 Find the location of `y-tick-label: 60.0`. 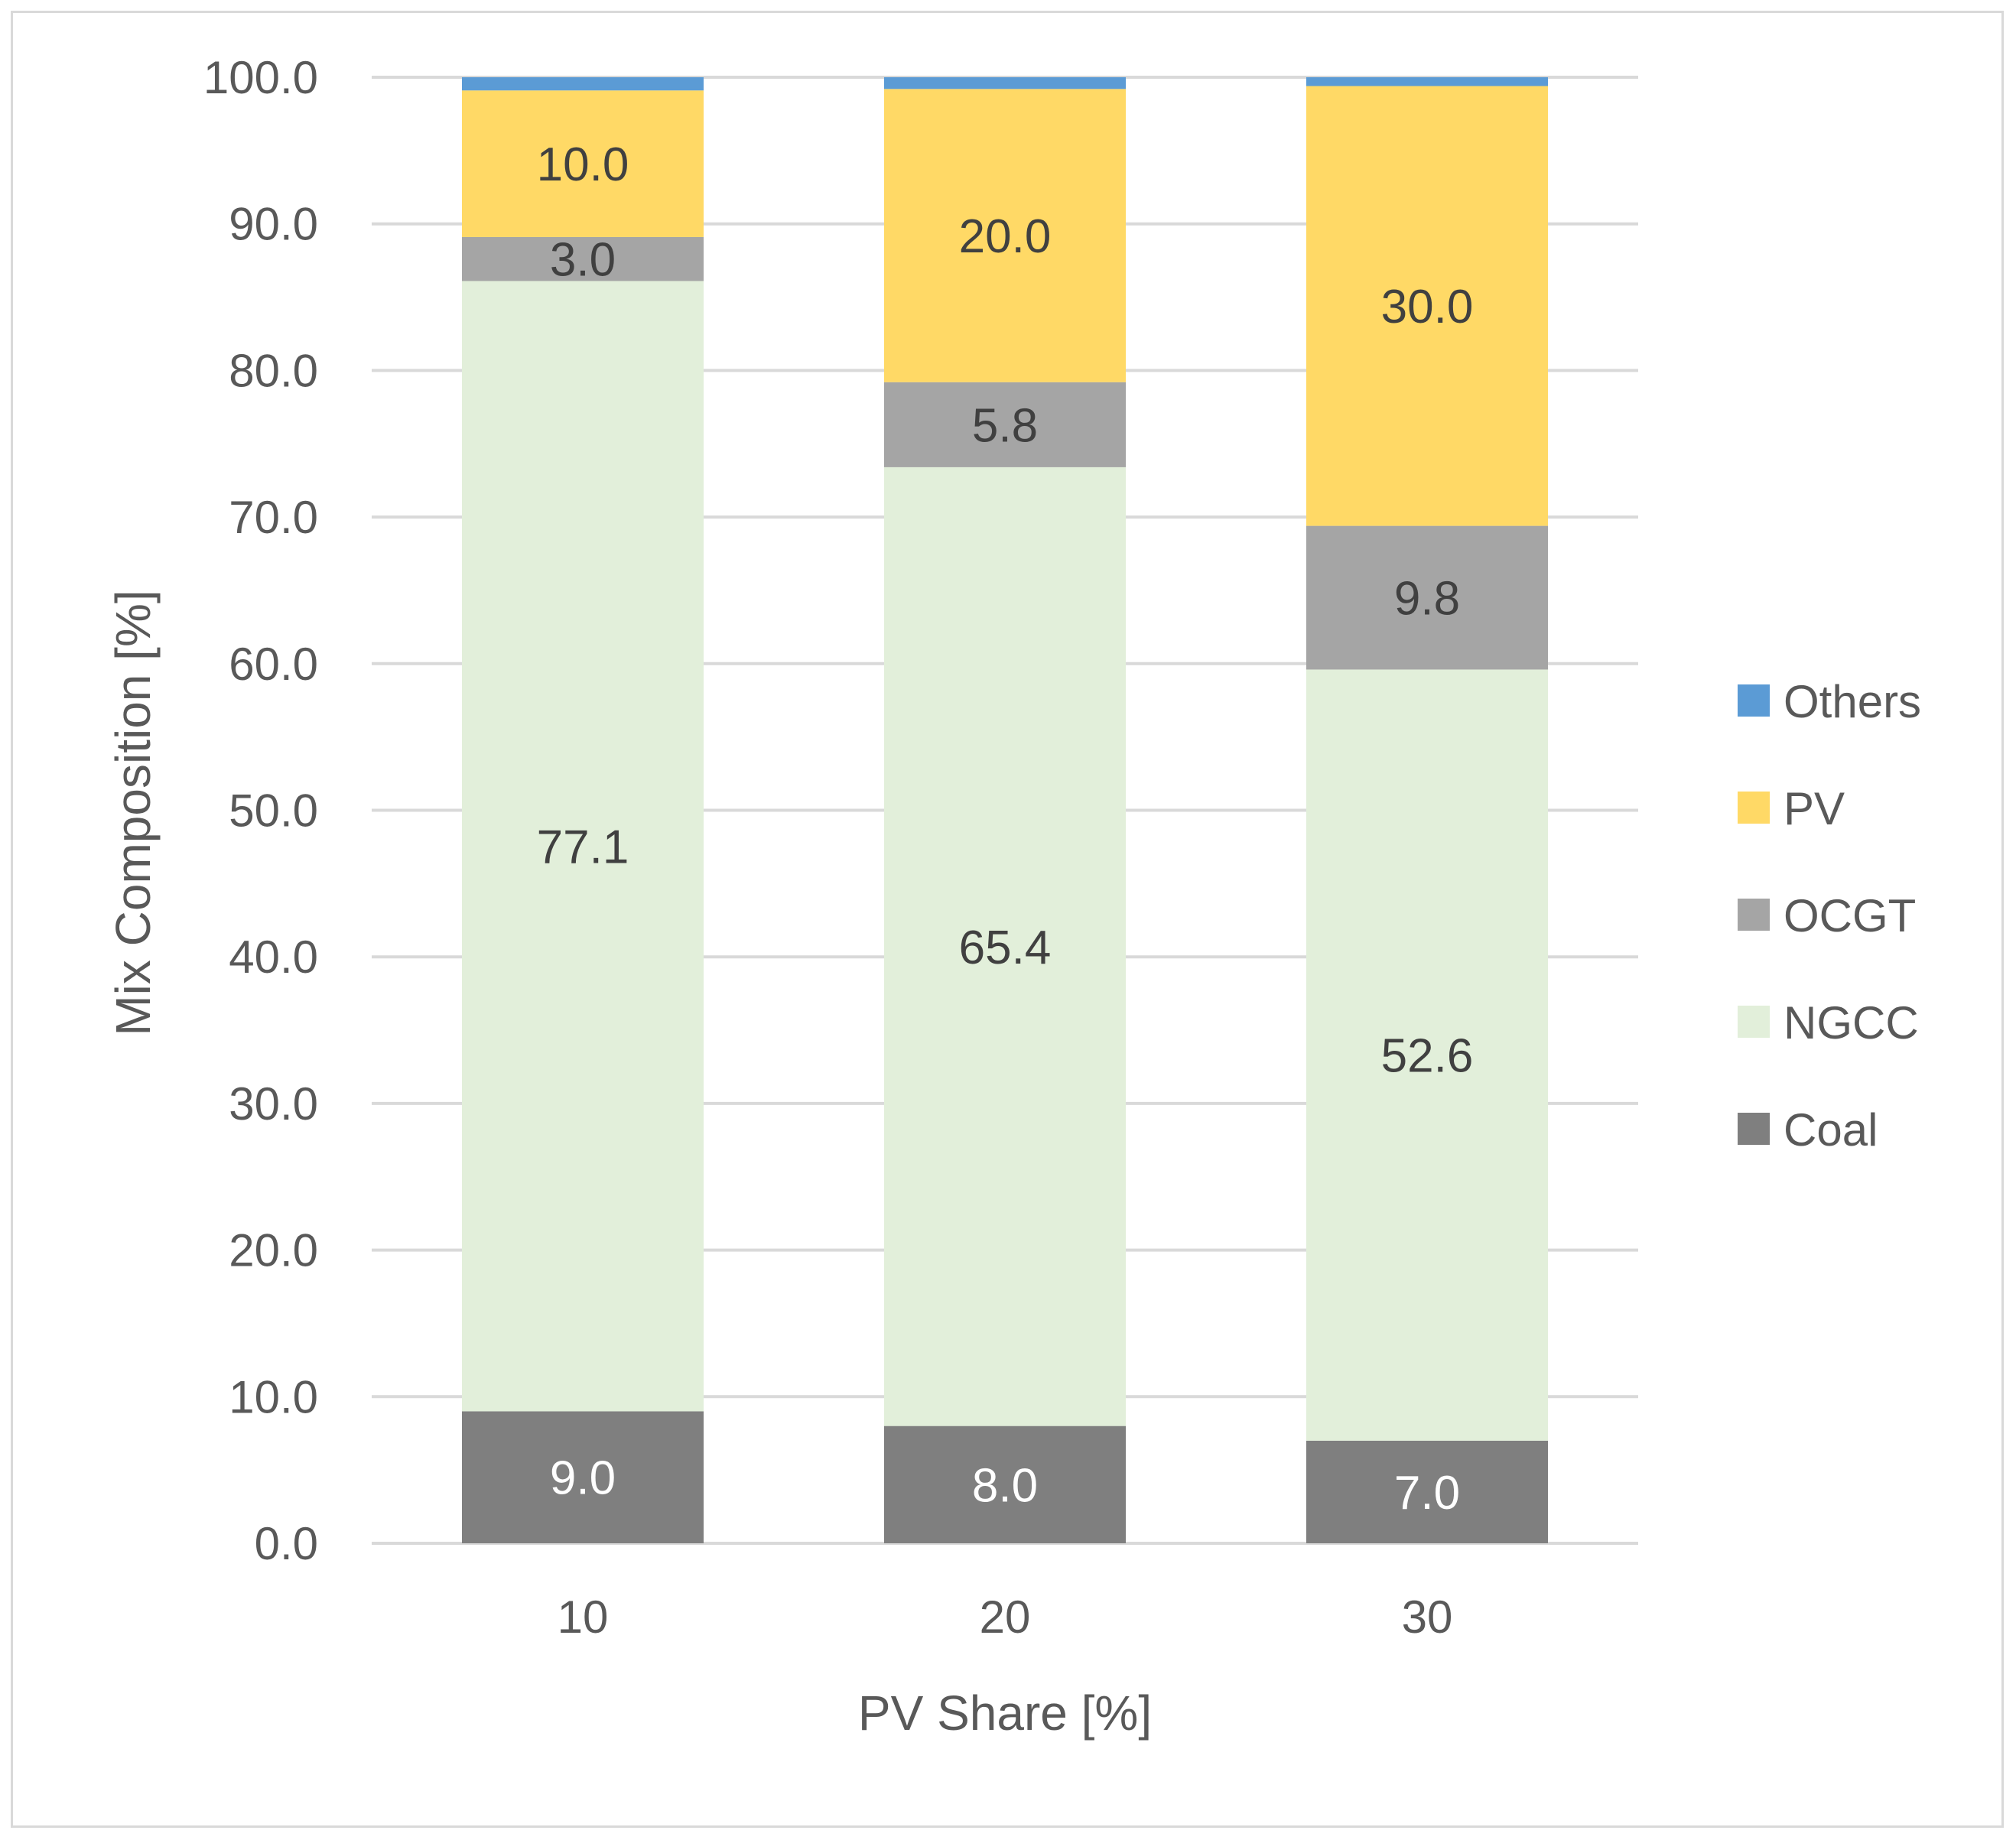

y-tick-label: 60.0 is located at coordinates (273, 664).